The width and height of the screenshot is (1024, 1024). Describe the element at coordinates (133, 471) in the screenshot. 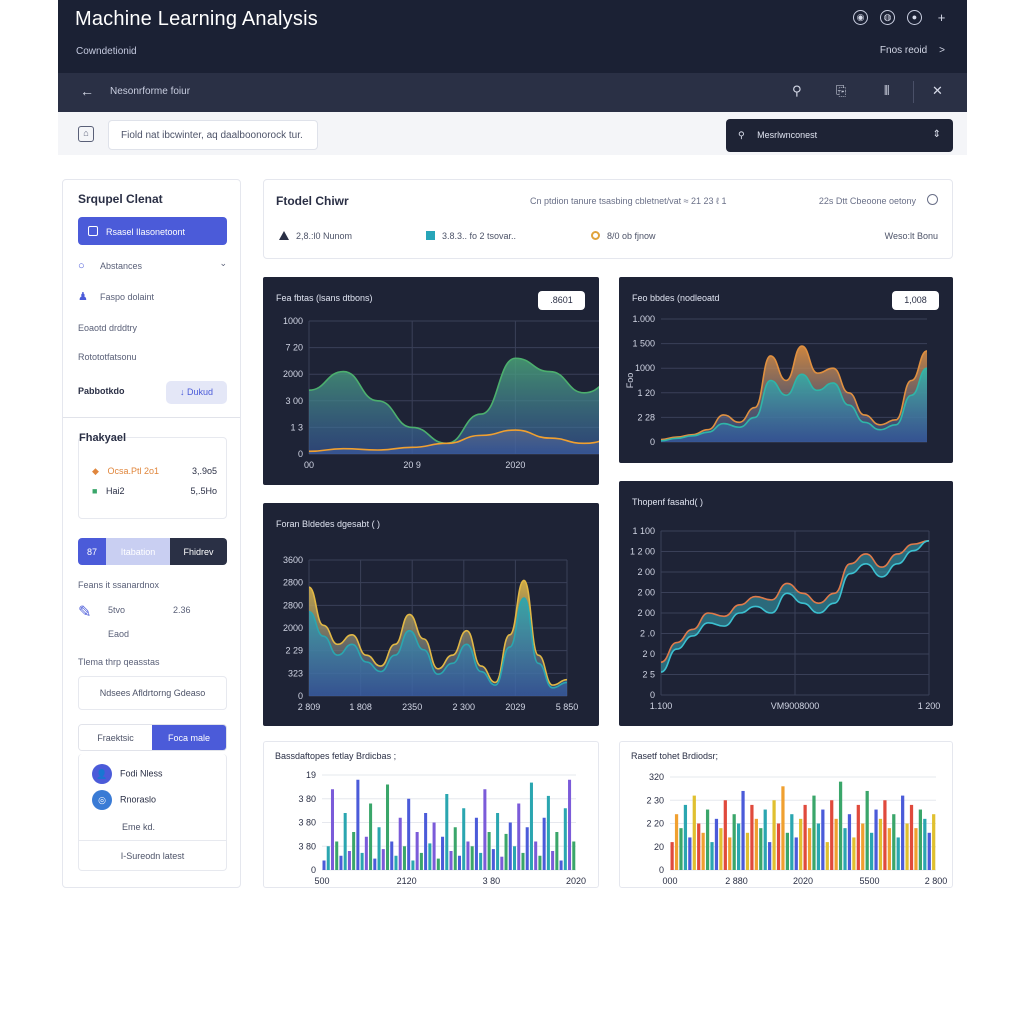

I see `summary-row-label: Ocsa.Ptl 2o1` at that location.